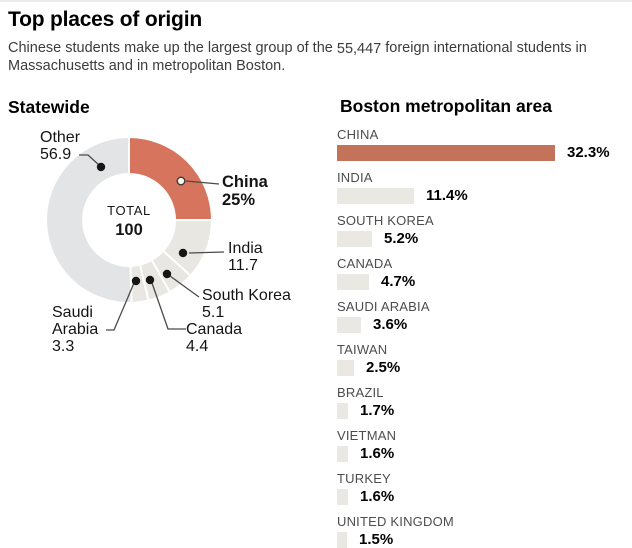 This screenshot has height=548, width=632. I want to click on bar-line: 4.7%, so click(484, 282).